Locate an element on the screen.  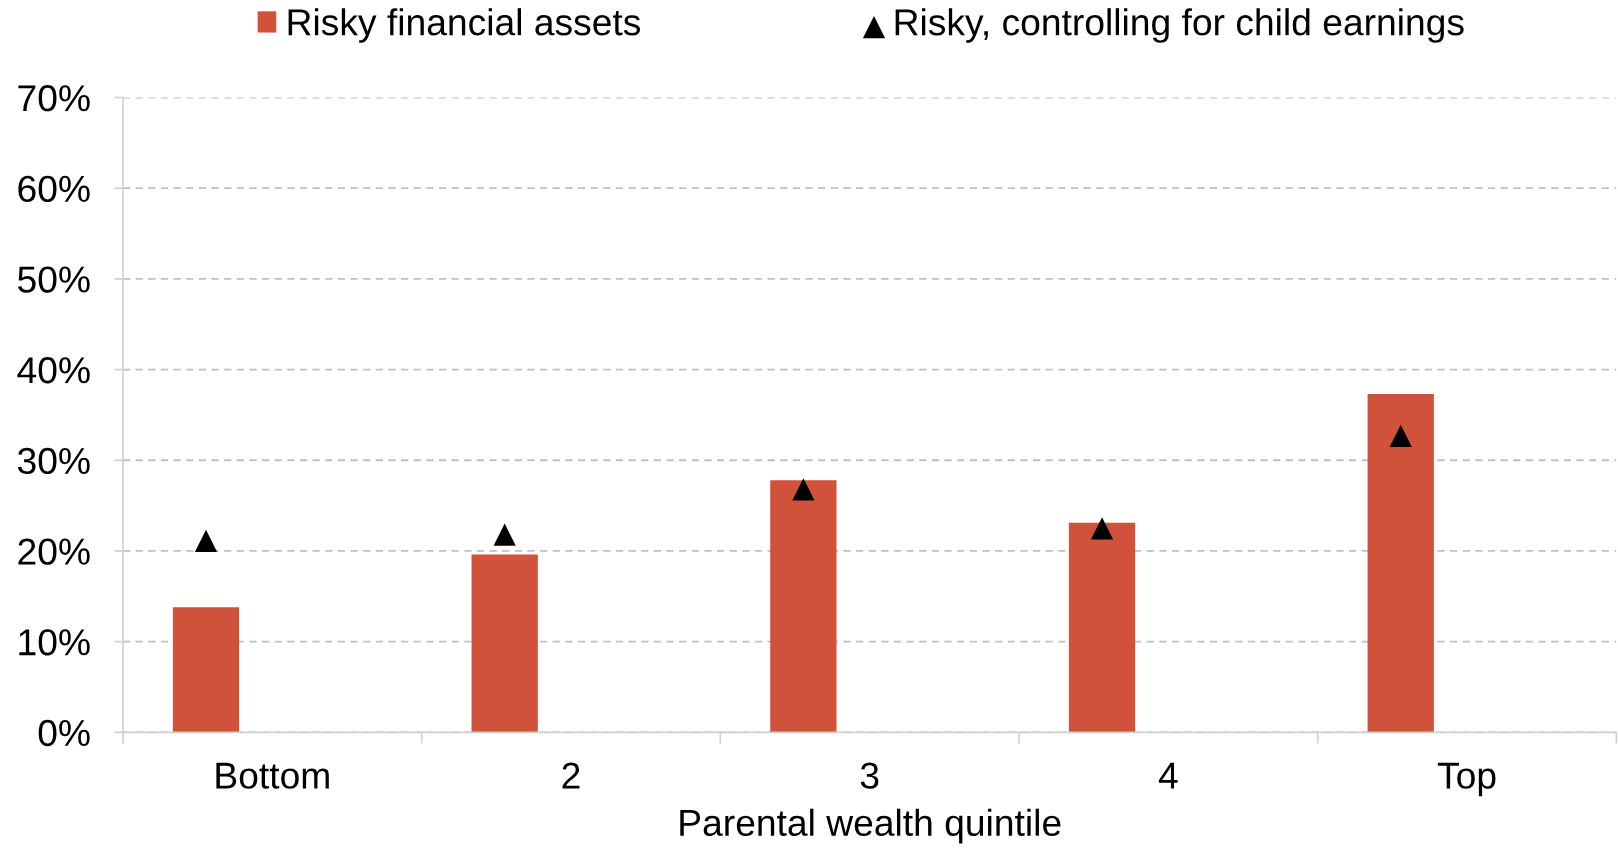
y-tick-label: 10% is located at coordinates (54, 642).